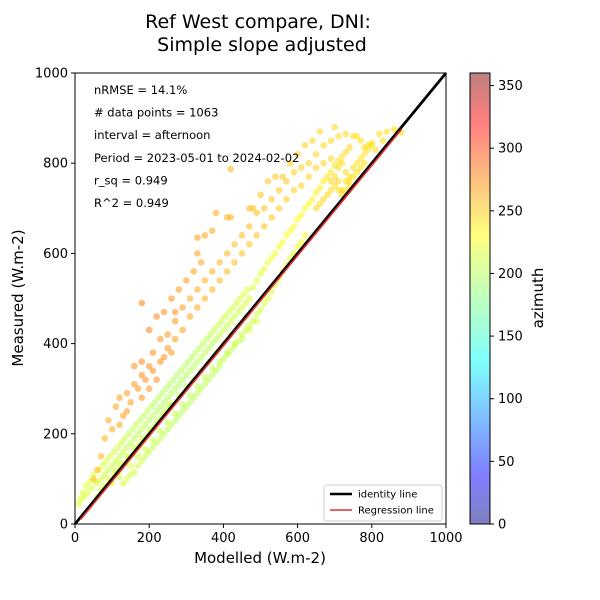  Describe the element at coordinates (510, 211) in the screenshot. I see `colorbar-tick-label-5: 250` at that location.